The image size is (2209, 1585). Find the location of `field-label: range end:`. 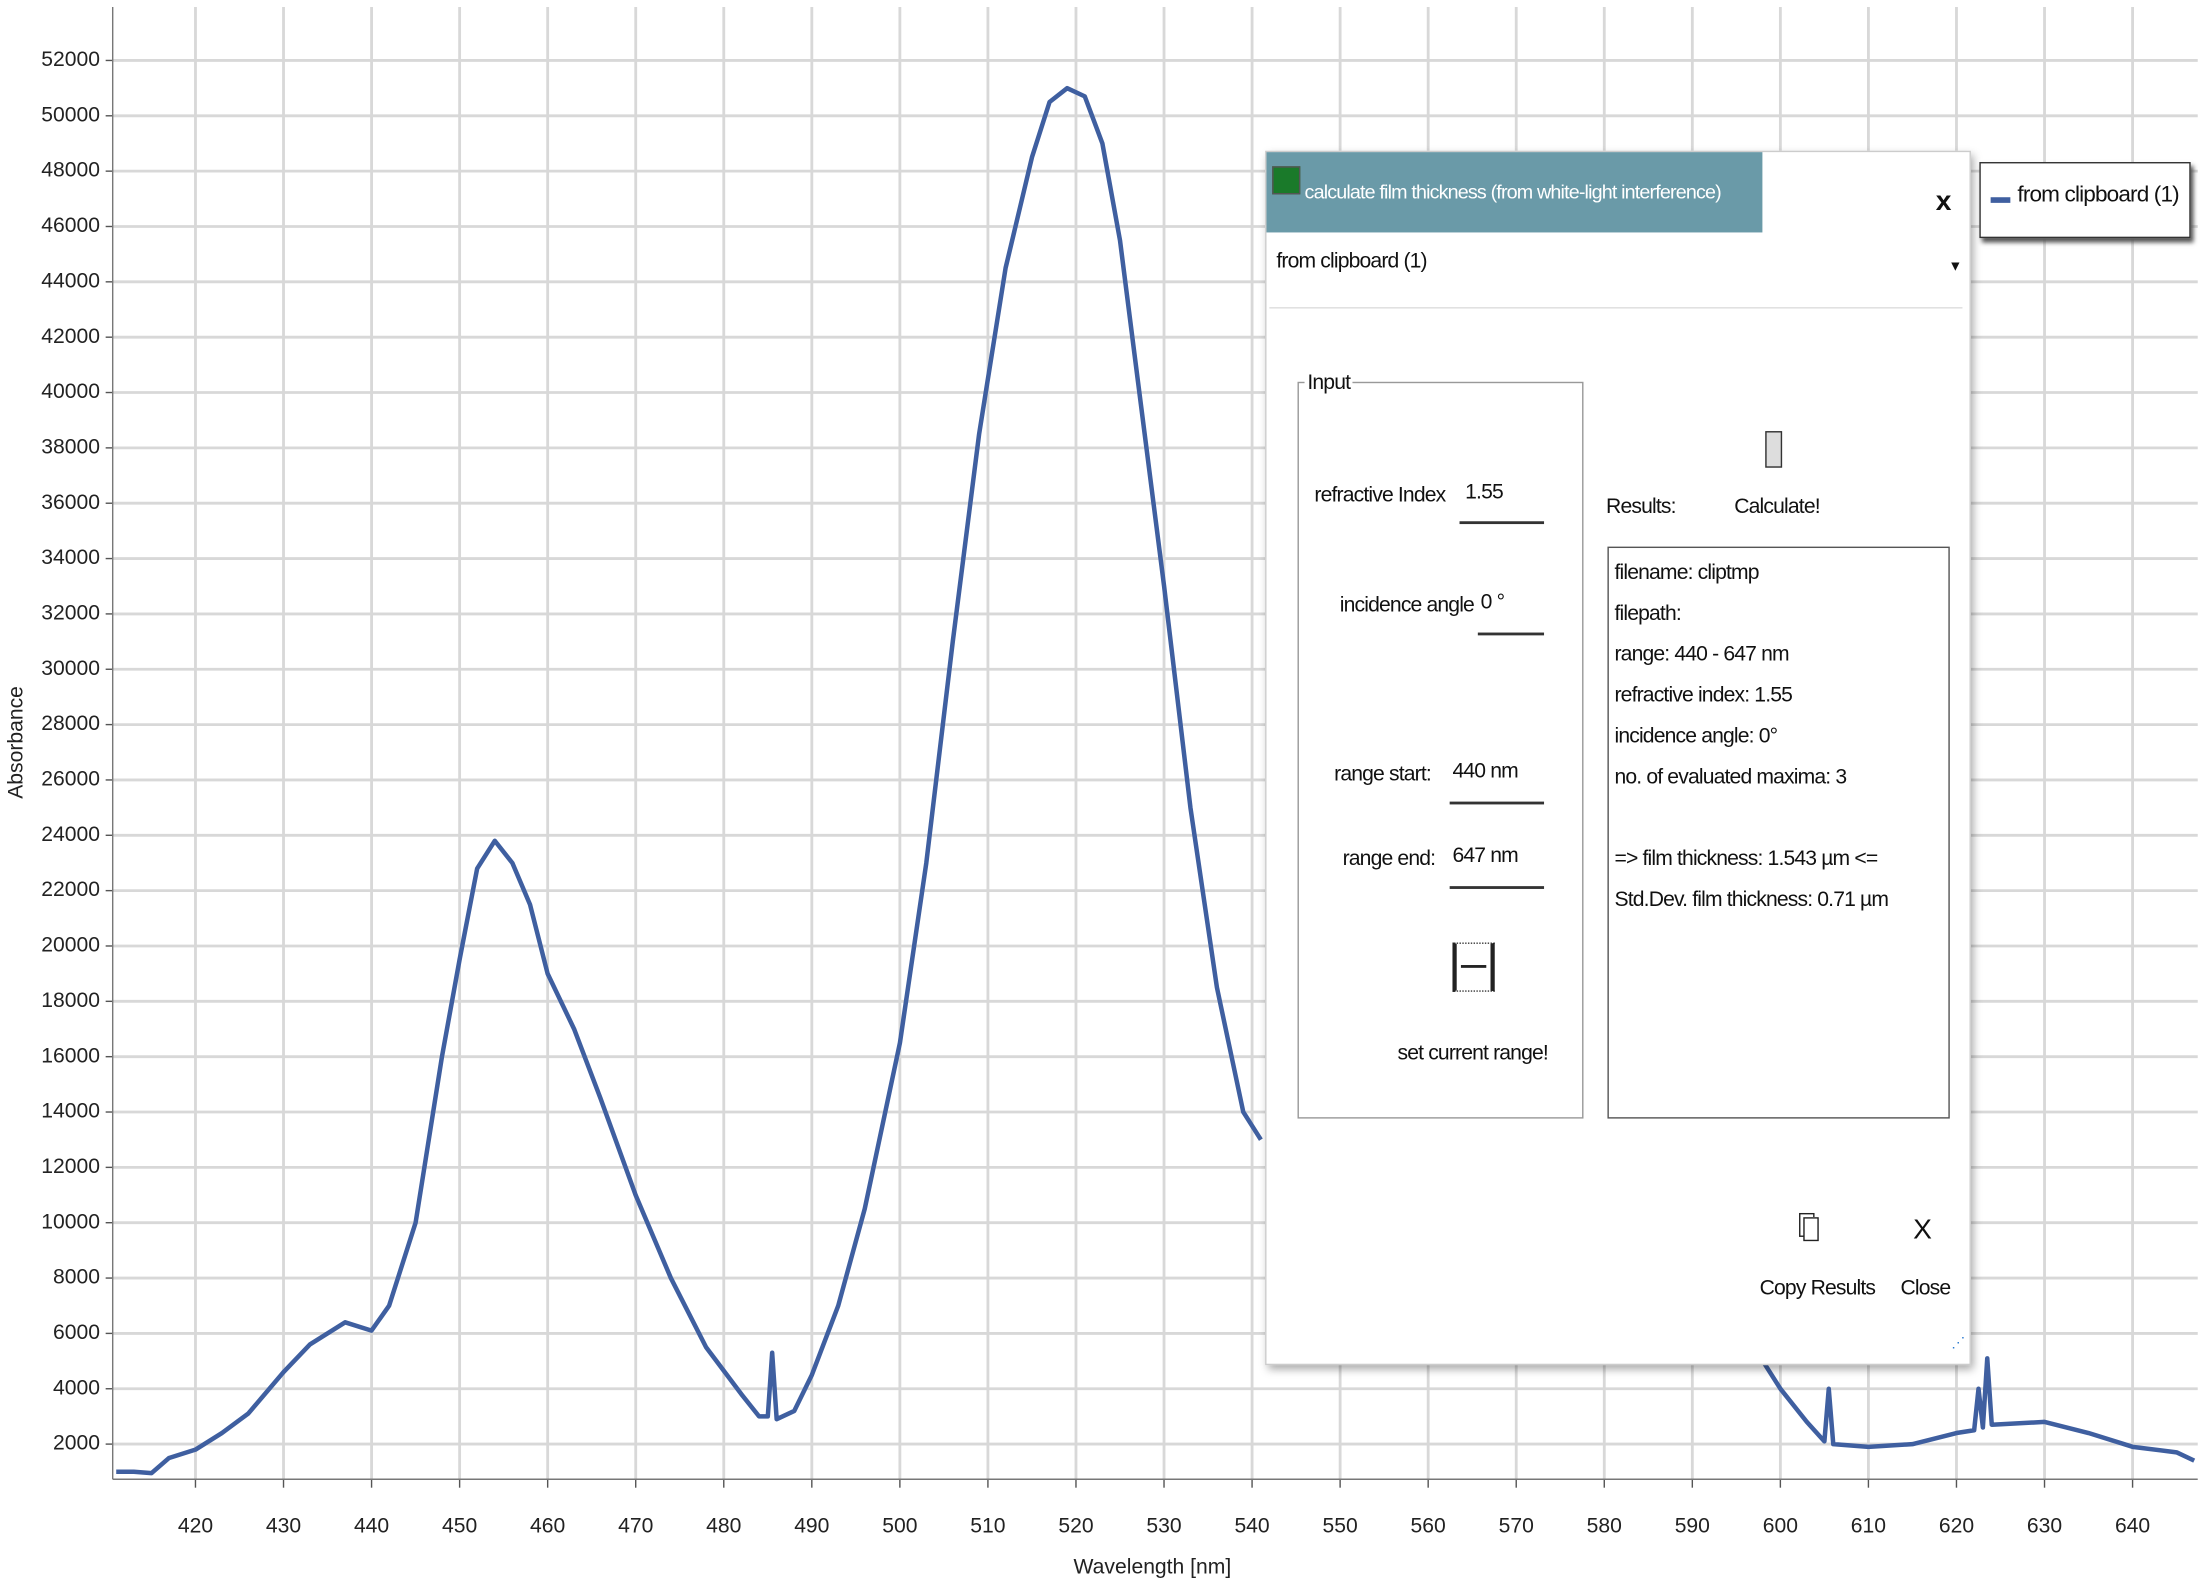

field-label: range end: is located at coordinates (1389, 858).